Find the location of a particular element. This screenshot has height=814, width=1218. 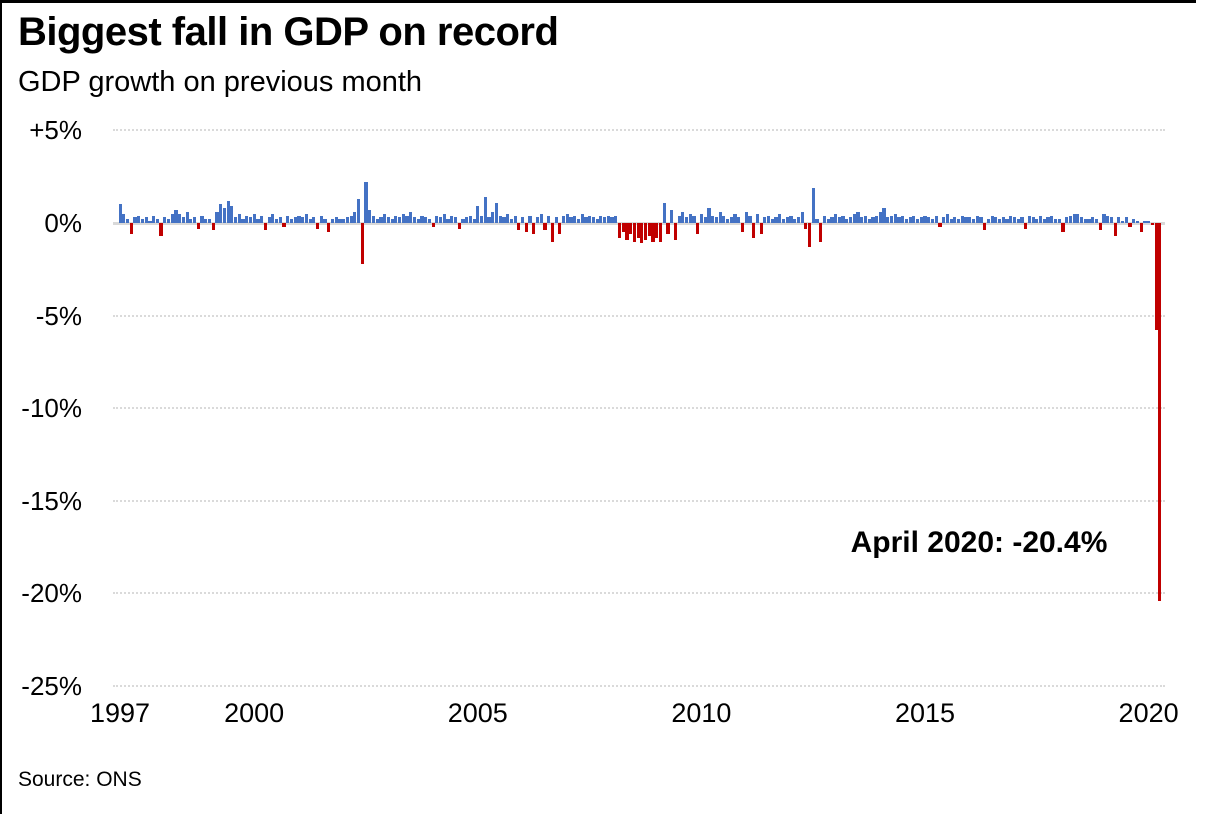

x-axis-tick-label: 2015 is located at coordinates (925, 713).